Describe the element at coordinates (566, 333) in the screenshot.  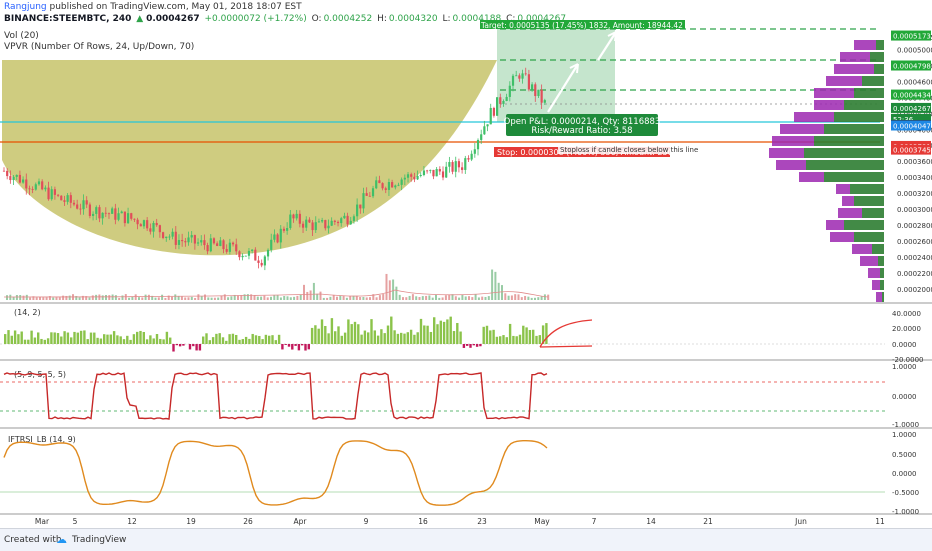
I see `osc1-projection-curve` at that location.